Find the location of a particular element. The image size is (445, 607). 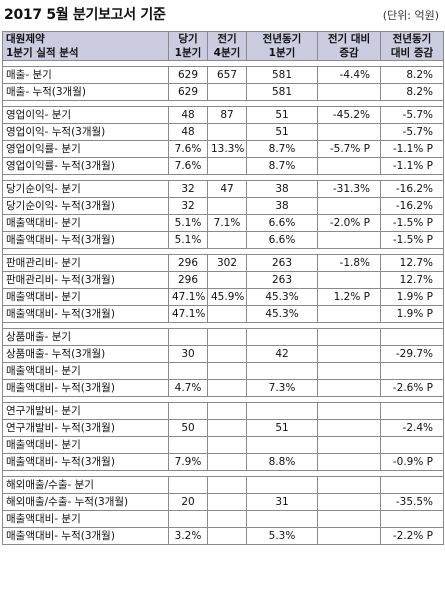

table-row: 매출- 분기 629 657 581 -4.4% 8.2% is located at coordinates (223, 75).